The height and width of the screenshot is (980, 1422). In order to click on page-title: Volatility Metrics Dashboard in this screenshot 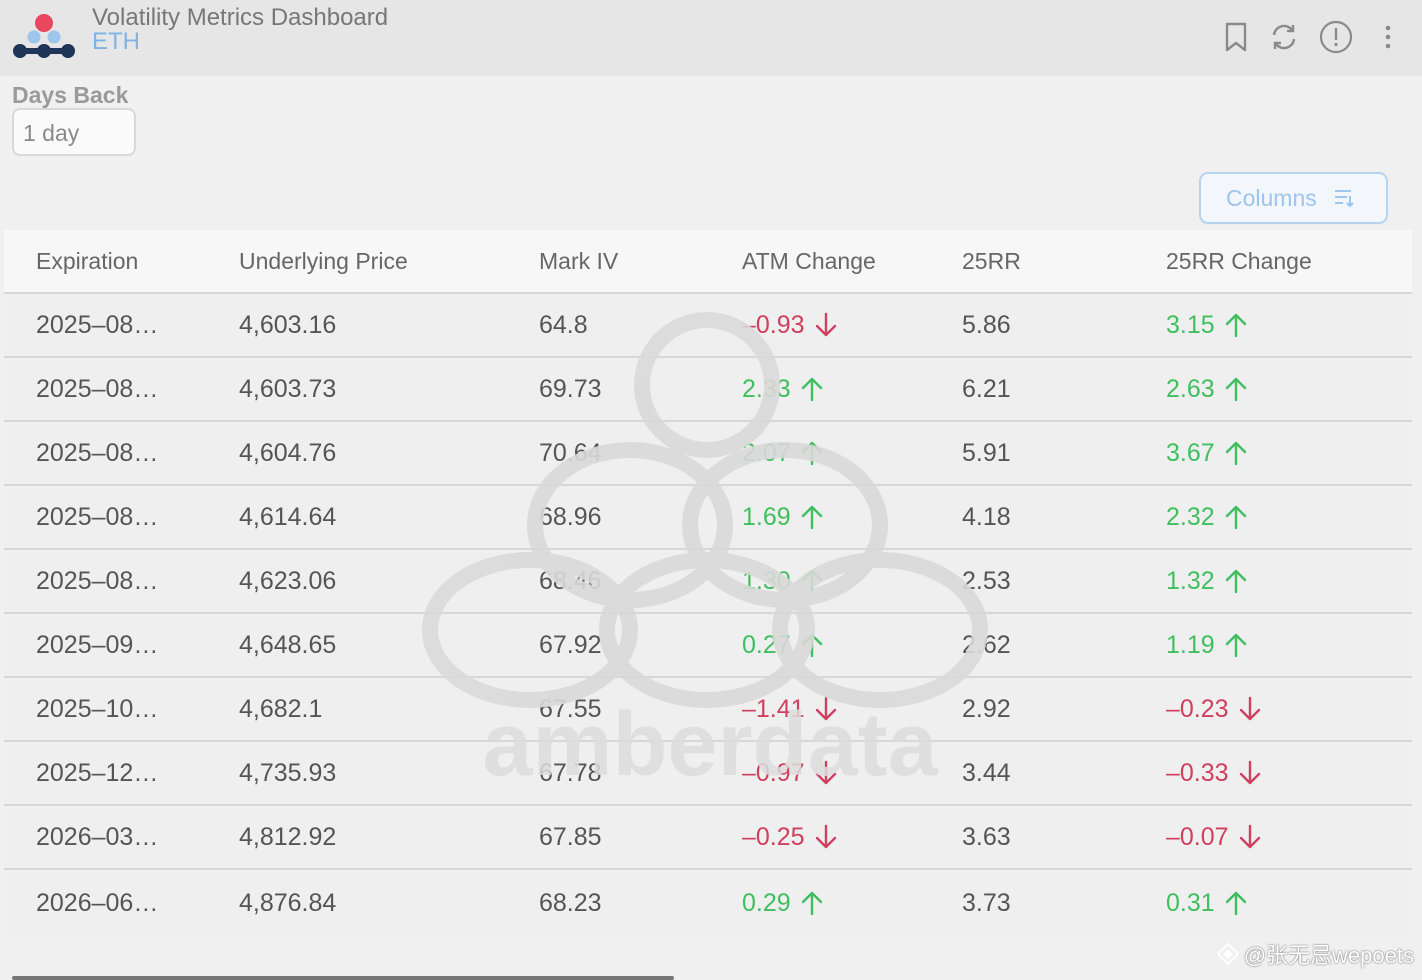, I will do `click(240, 17)`.